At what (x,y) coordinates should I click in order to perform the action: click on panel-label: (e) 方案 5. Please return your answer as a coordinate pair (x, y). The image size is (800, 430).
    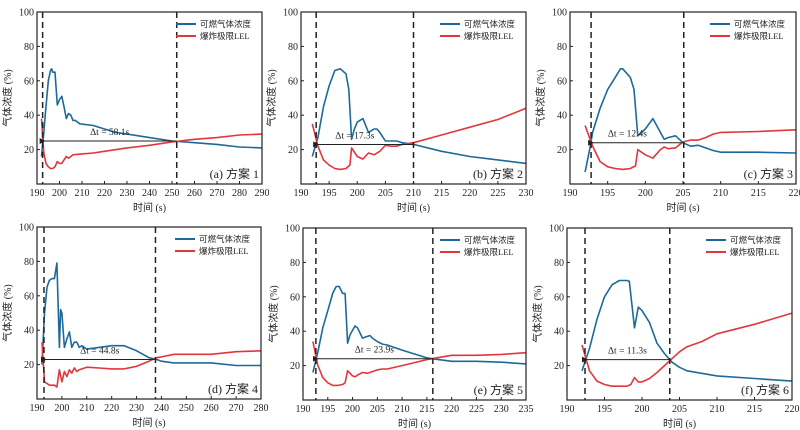
    Looking at the image, I should click on (498, 389).